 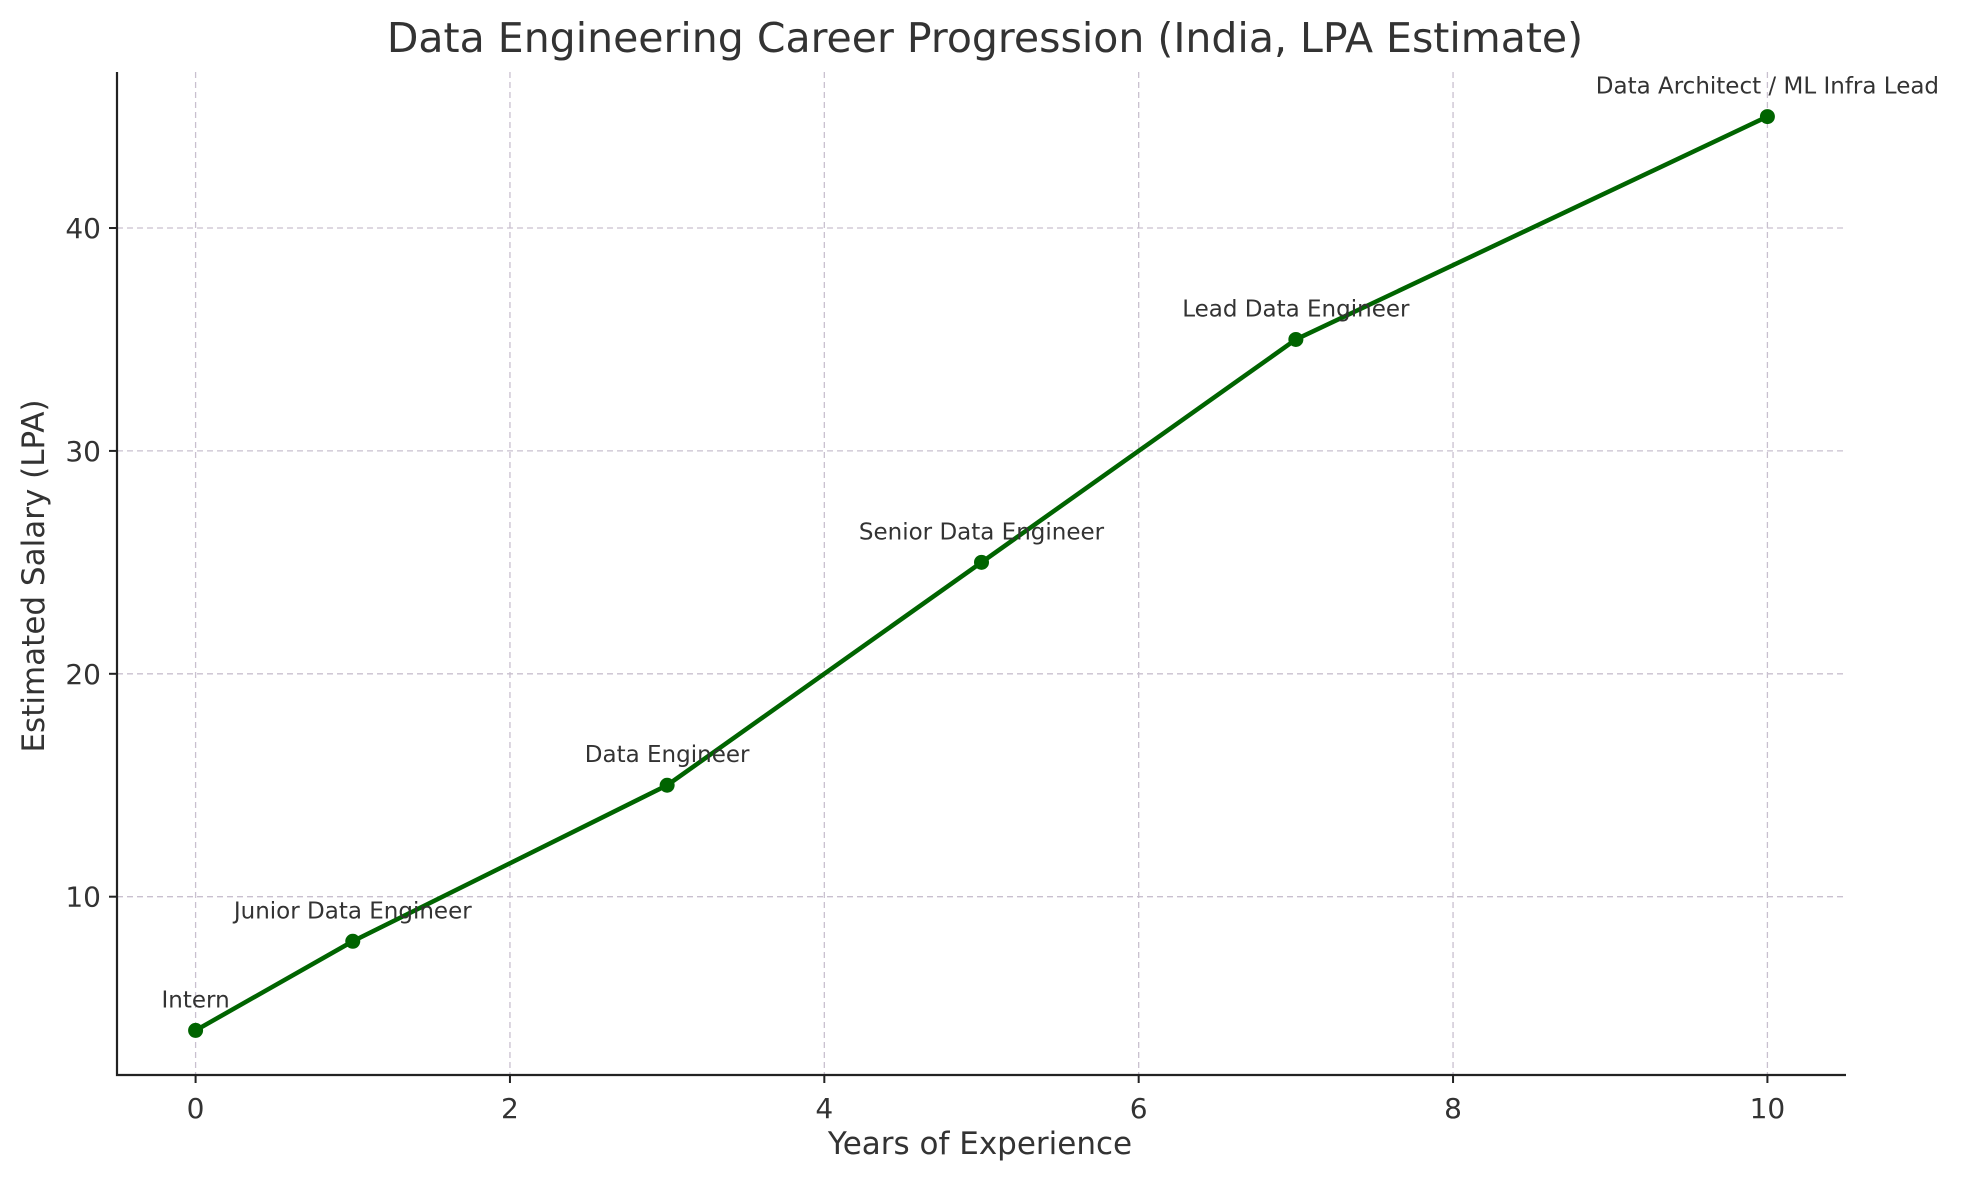 What do you see at coordinates (979, 1144) in the screenshot?
I see `x-axis-label: Years of Experience` at bounding box center [979, 1144].